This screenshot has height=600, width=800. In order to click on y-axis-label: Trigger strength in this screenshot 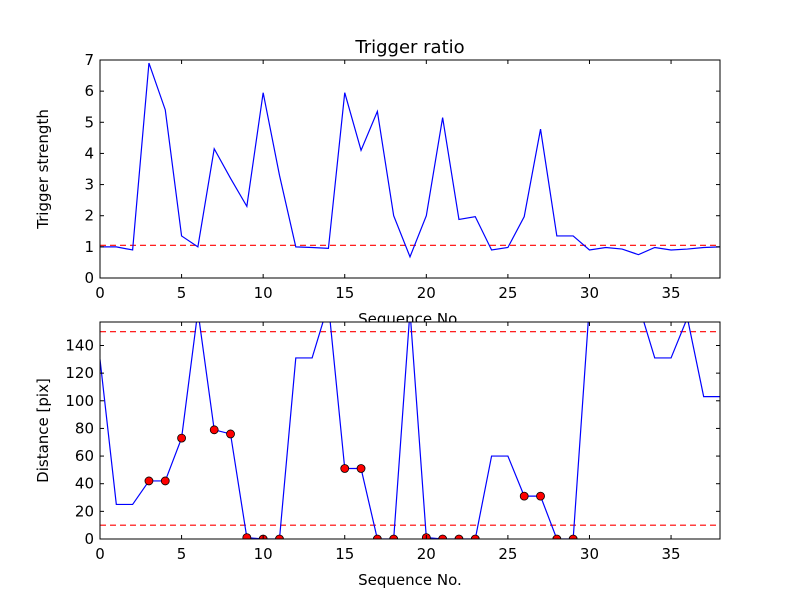, I will do `click(43, 169)`.